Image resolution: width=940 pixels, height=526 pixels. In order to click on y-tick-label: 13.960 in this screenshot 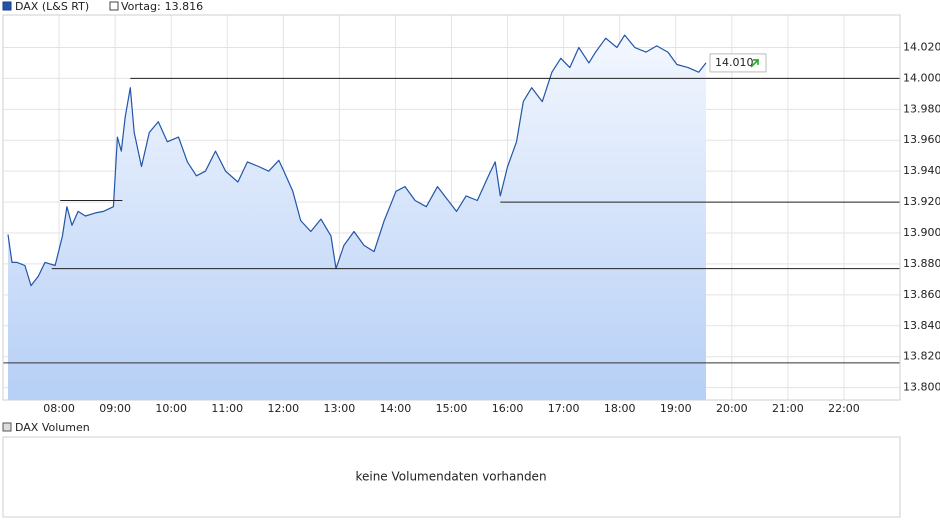, I will do `click(921, 139)`.